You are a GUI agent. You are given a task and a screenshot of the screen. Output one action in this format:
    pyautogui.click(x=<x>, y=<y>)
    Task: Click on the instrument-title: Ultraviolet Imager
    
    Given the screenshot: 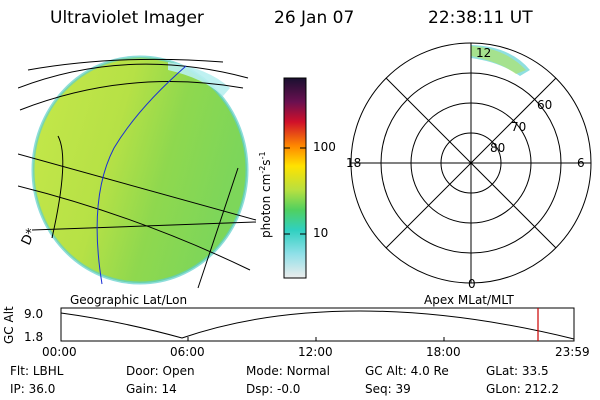 What is the action you would take?
    pyautogui.click(x=127, y=18)
    